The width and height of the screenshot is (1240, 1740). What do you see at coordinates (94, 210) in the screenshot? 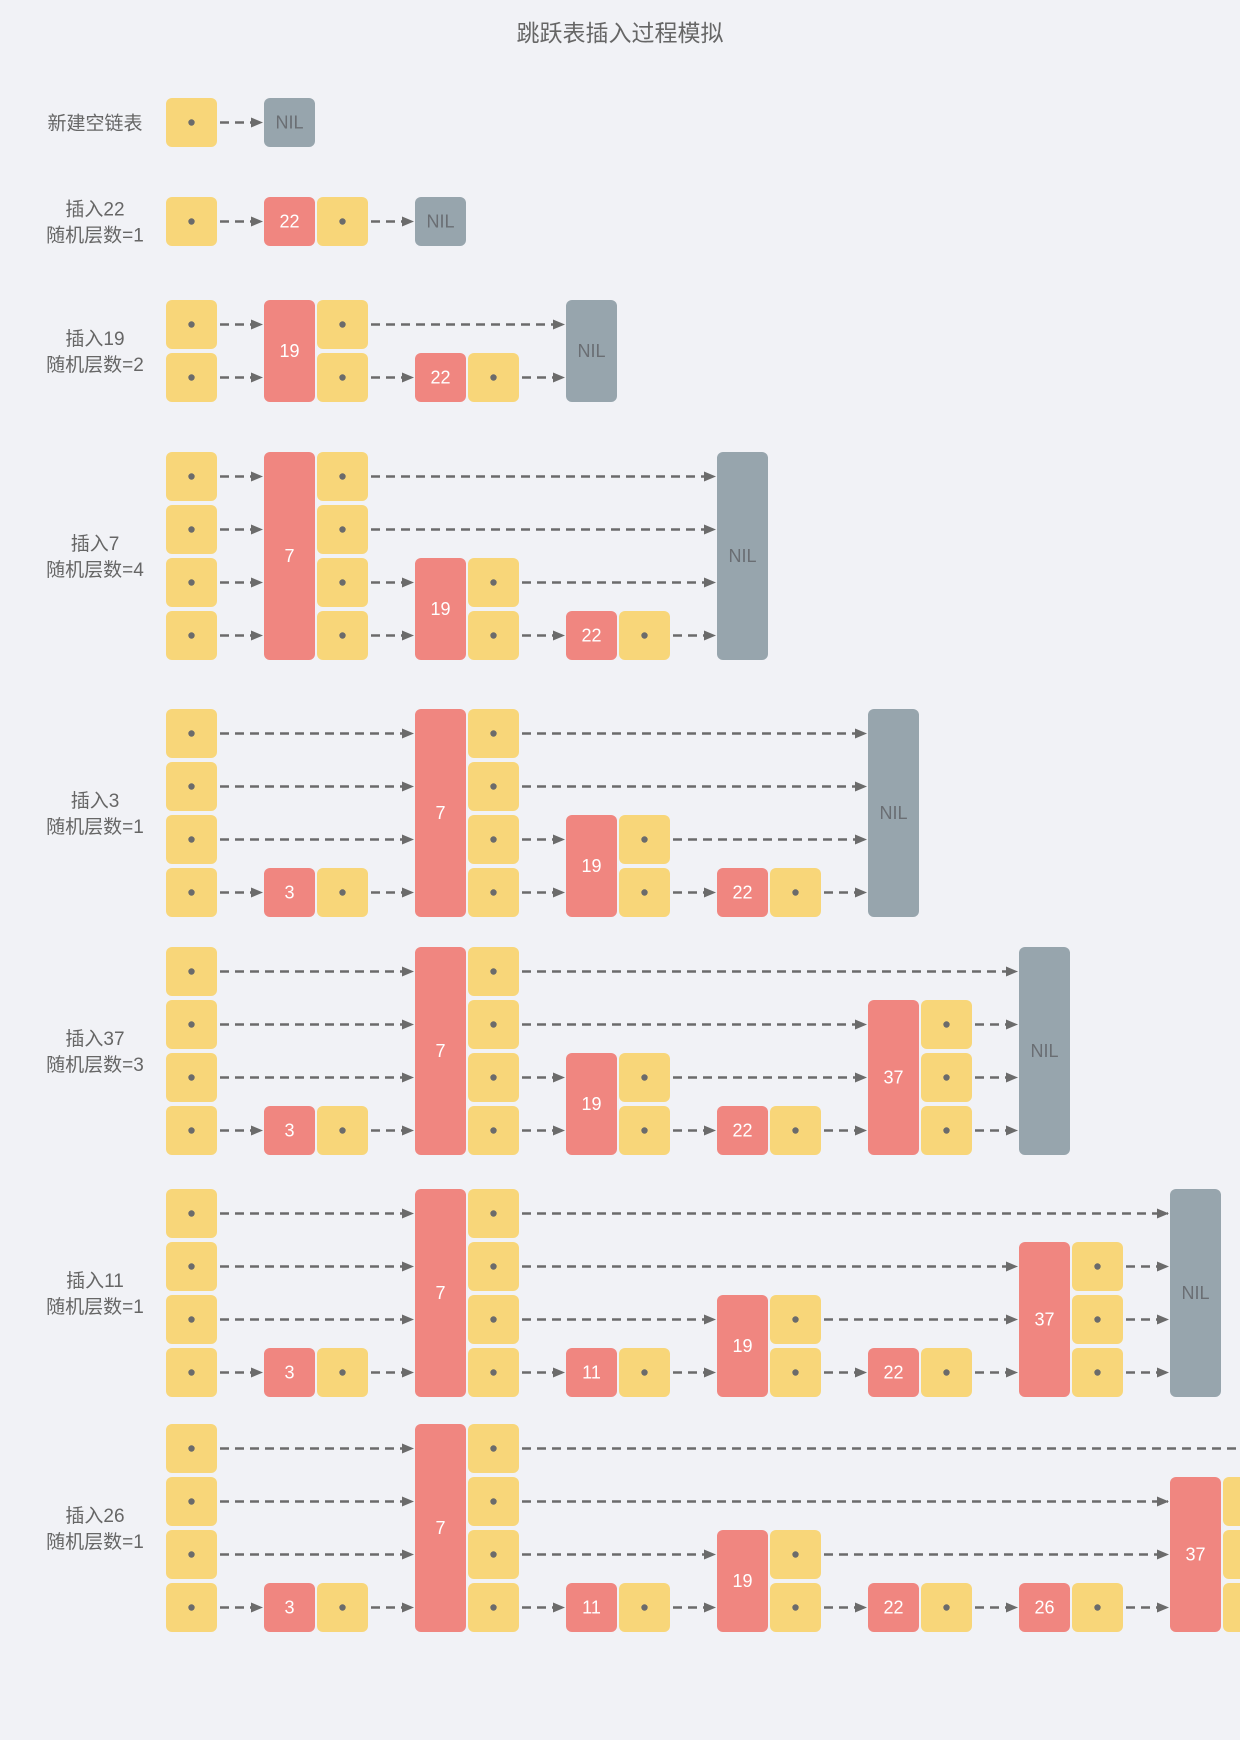
I see `step-label: 插入22` at bounding box center [94, 210].